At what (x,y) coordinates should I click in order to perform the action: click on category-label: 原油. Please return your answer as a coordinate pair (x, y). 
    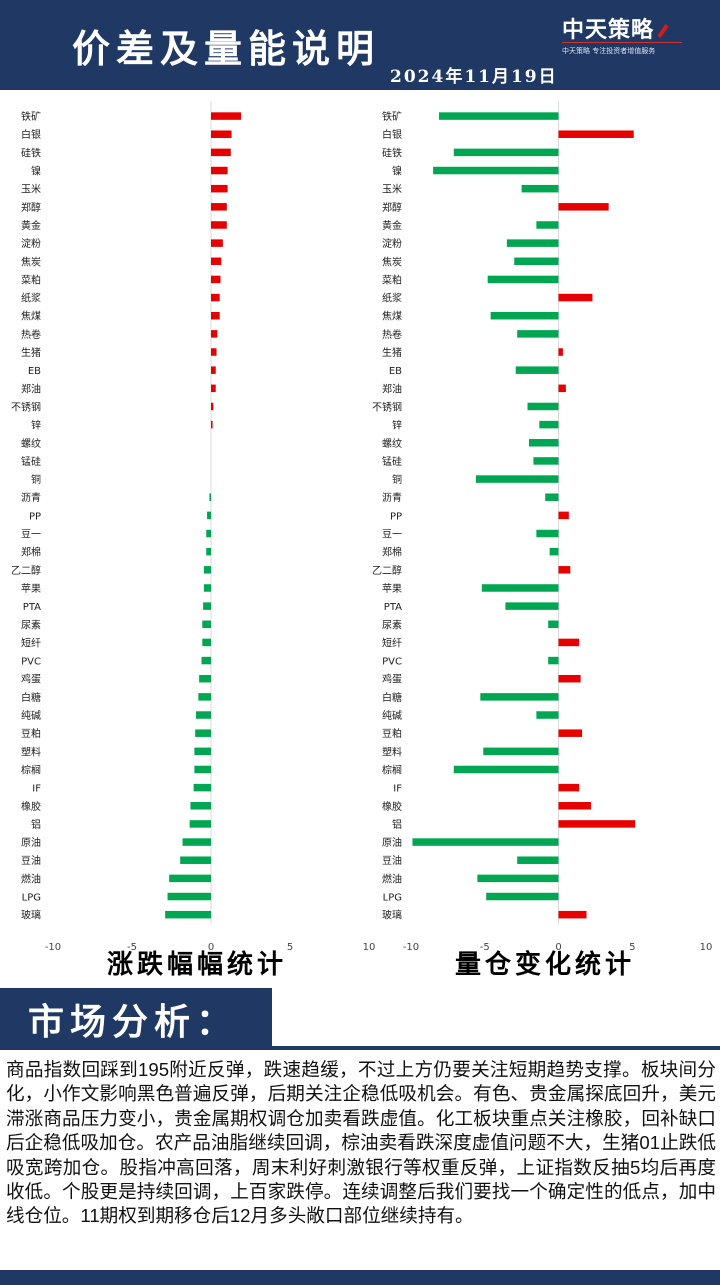
    Looking at the image, I should click on (392, 842).